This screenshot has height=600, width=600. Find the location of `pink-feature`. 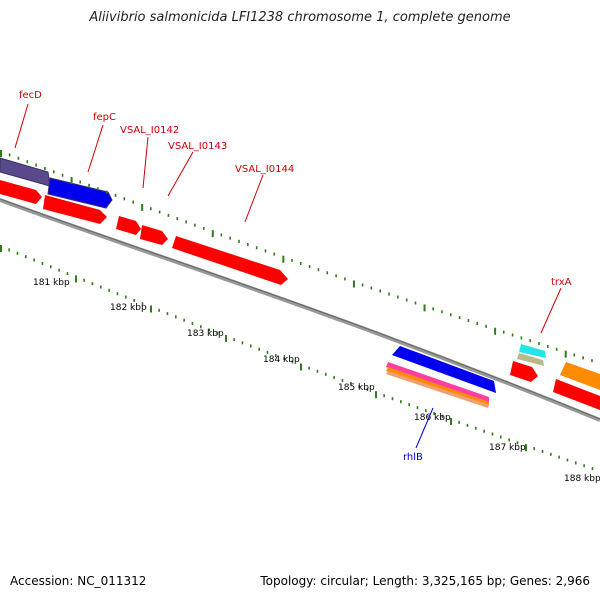

pink-feature is located at coordinates (437, 382).